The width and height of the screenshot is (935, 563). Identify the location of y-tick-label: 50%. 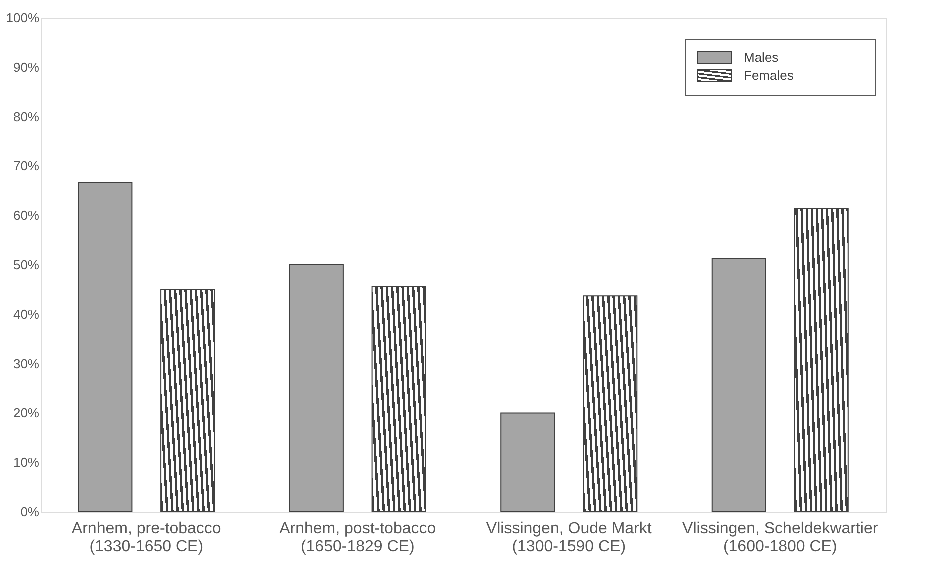
(26, 265).